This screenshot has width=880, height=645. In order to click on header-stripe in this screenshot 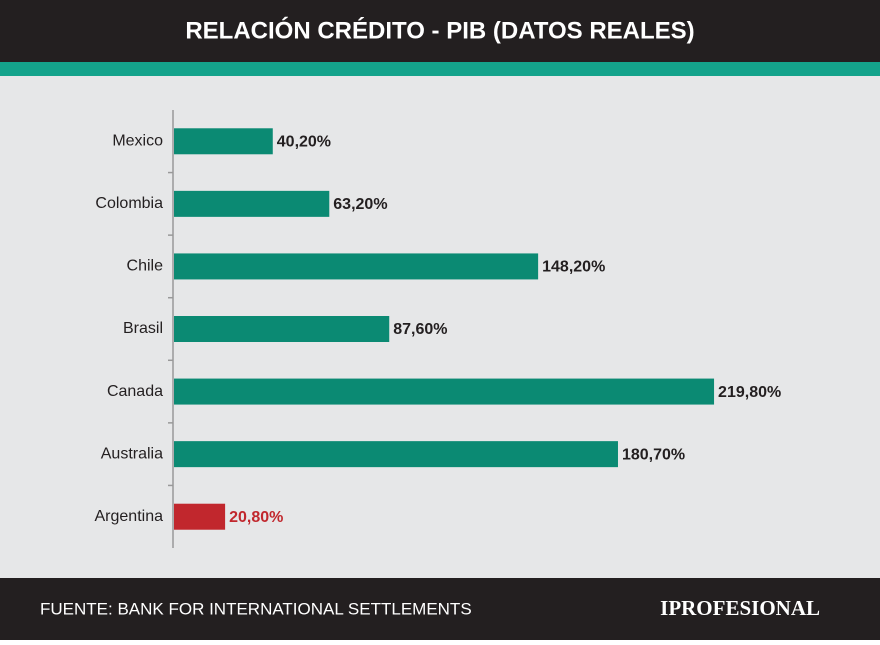, I will do `click(440, 69)`.